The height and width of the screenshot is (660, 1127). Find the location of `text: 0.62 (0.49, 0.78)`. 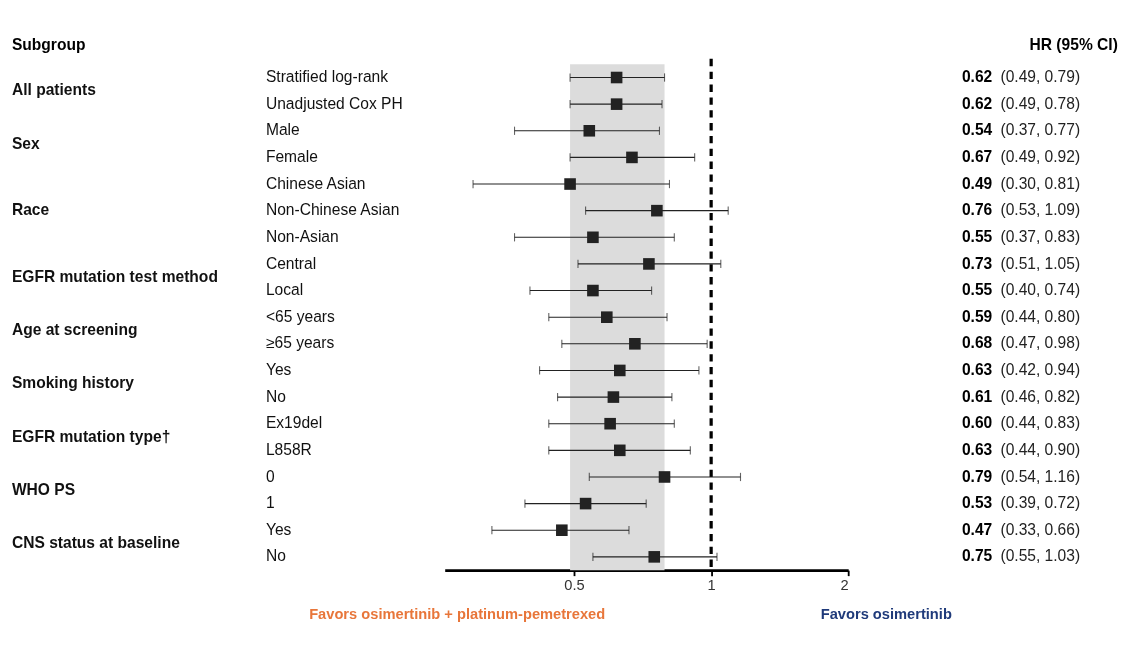

text: 0.62 (0.49, 0.78) is located at coordinates (1021, 103).